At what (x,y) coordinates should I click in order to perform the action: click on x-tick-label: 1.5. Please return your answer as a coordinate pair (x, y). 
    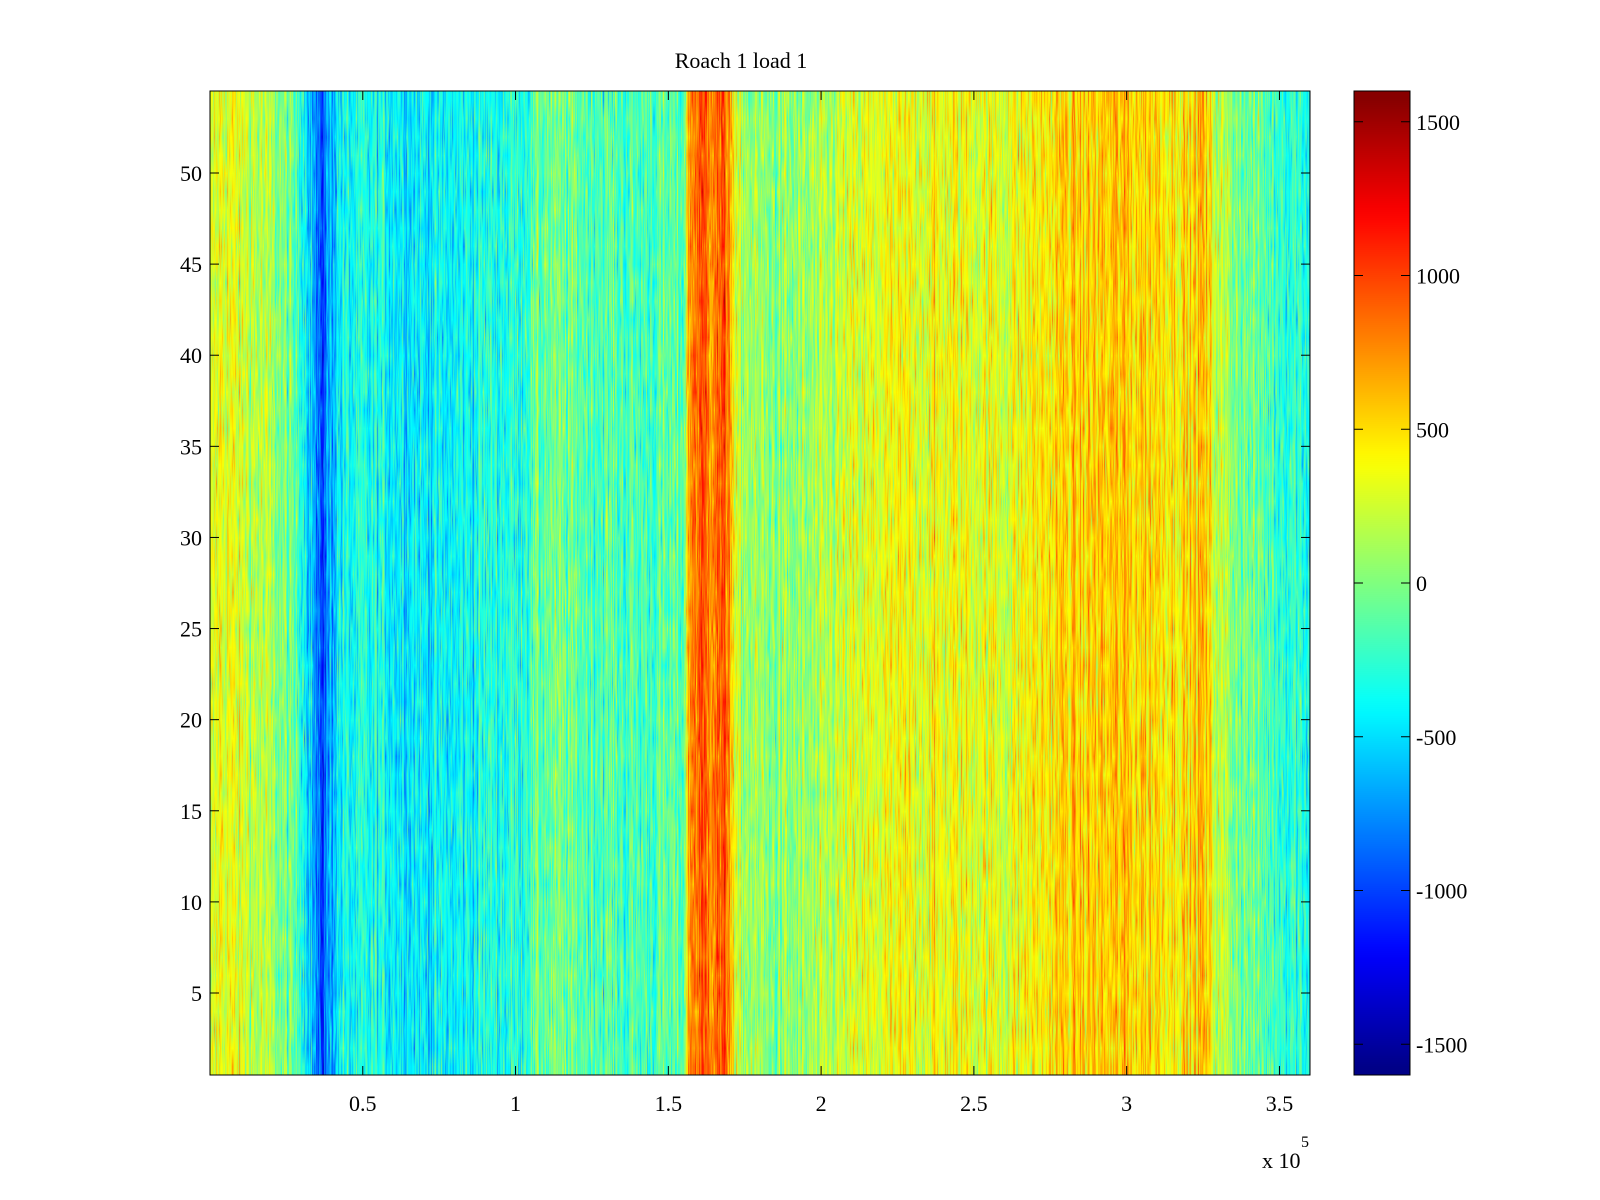
    Looking at the image, I should click on (669, 1103).